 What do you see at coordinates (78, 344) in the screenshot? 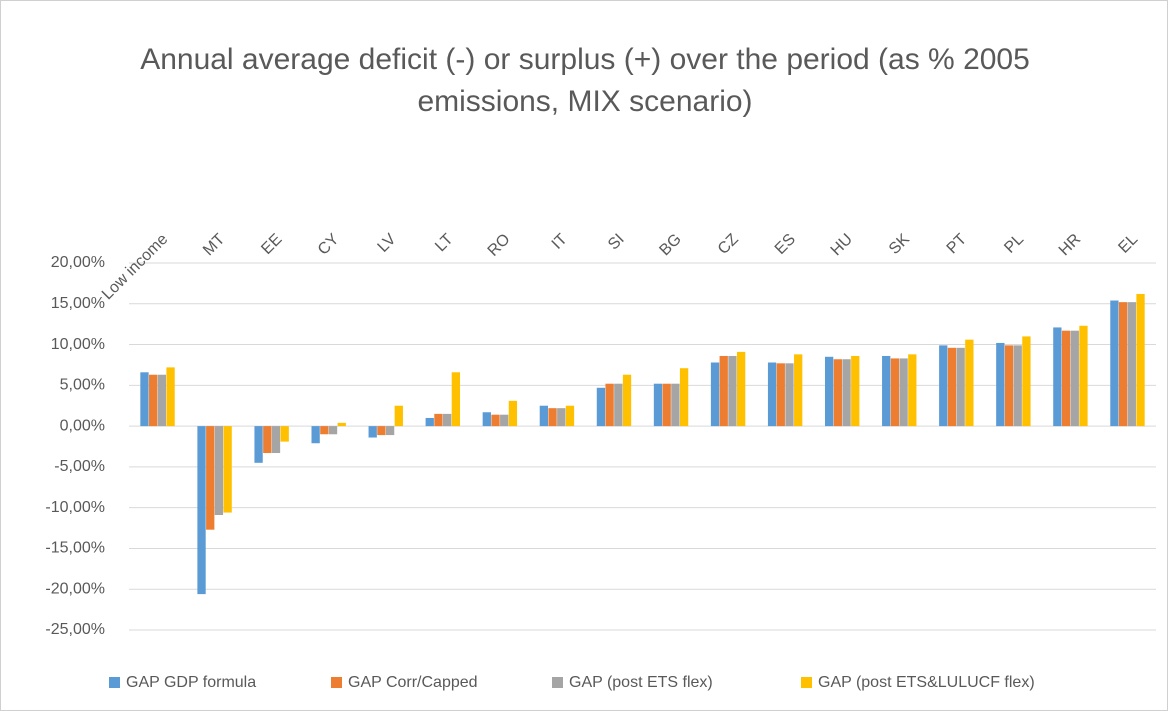
I see `y-tick-label: 10,00%` at bounding box center [78, 344].